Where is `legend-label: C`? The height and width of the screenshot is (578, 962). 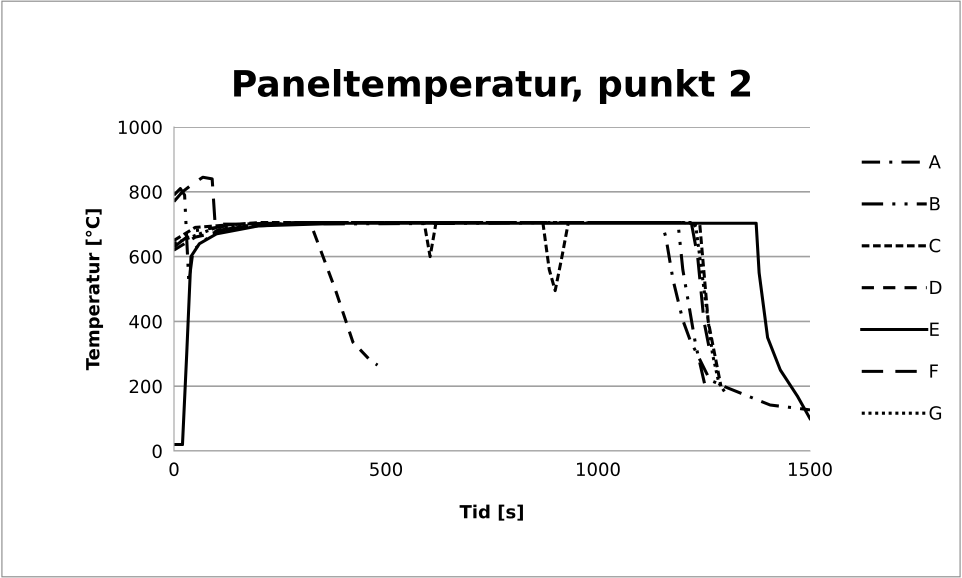 legend-label: C is located at coordinates (935, 245).